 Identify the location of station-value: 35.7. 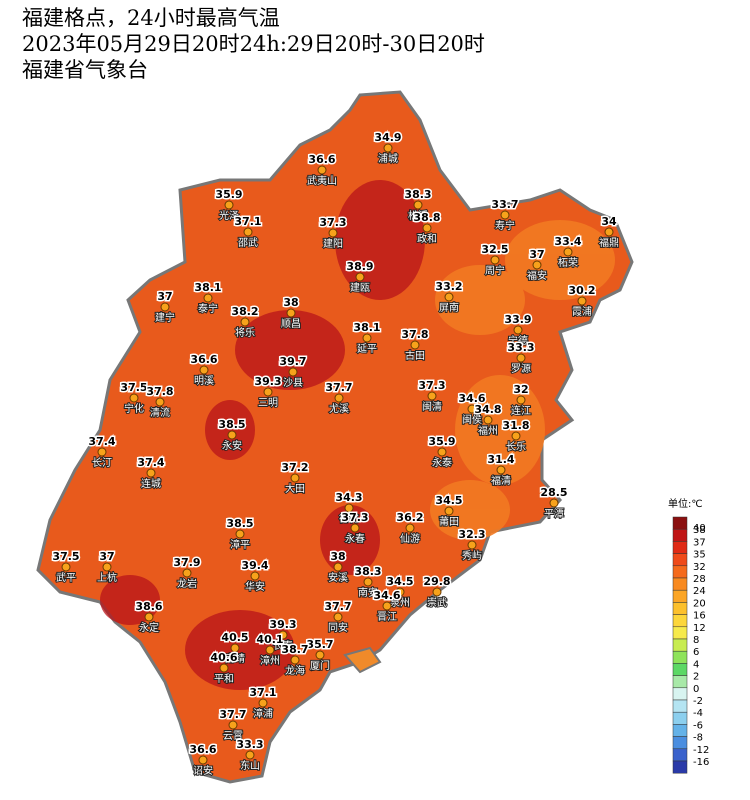
(319, 644).